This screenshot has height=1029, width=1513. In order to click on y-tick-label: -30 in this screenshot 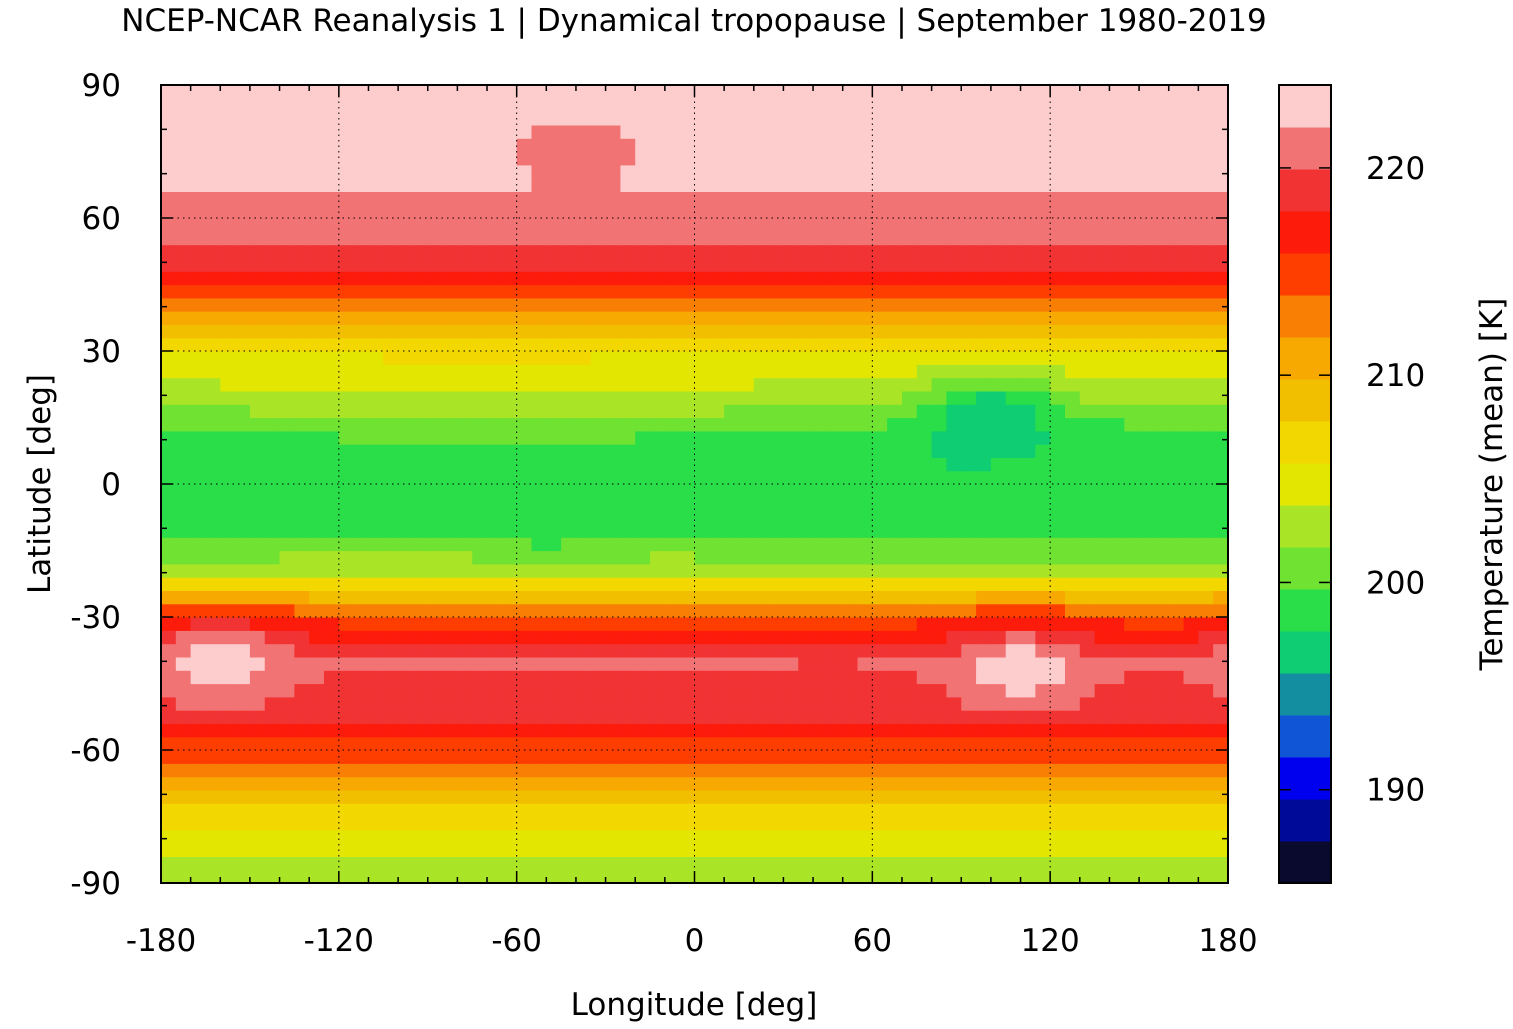, I will do `click(95, 618)`.